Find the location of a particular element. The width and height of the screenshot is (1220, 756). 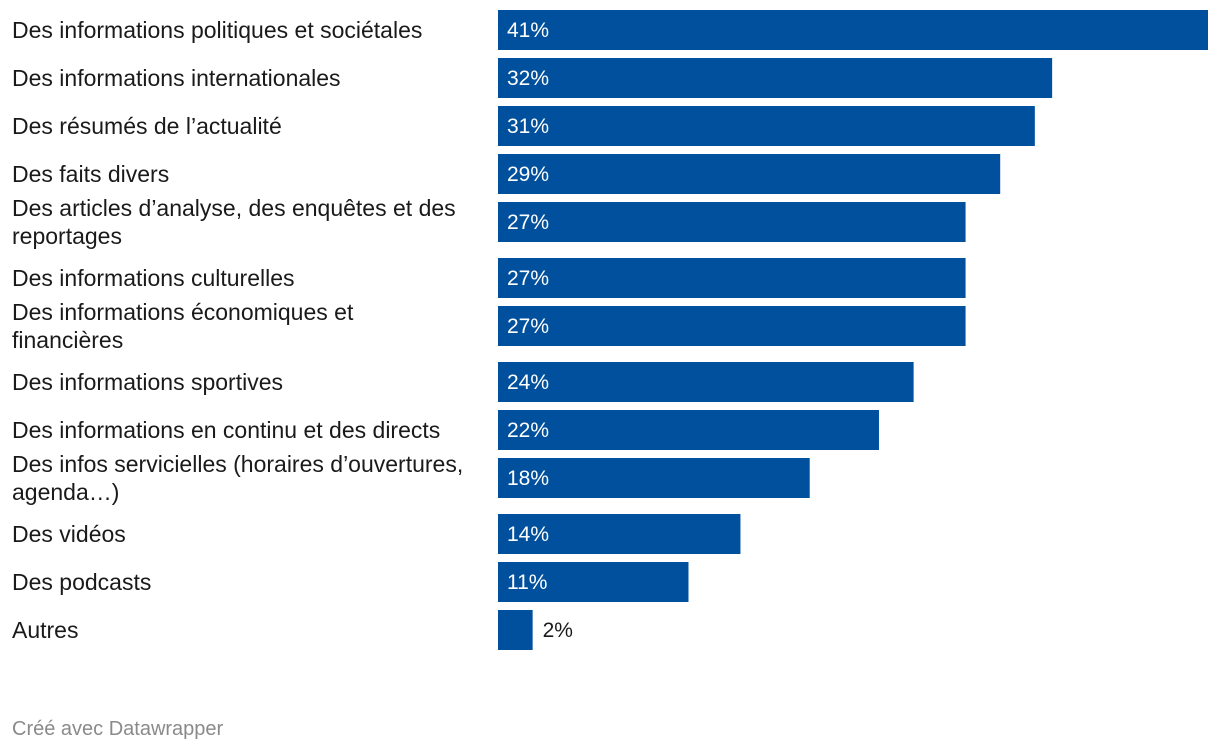

category-label: Des résumés de l’actualité is located at coordinates (147, 126).